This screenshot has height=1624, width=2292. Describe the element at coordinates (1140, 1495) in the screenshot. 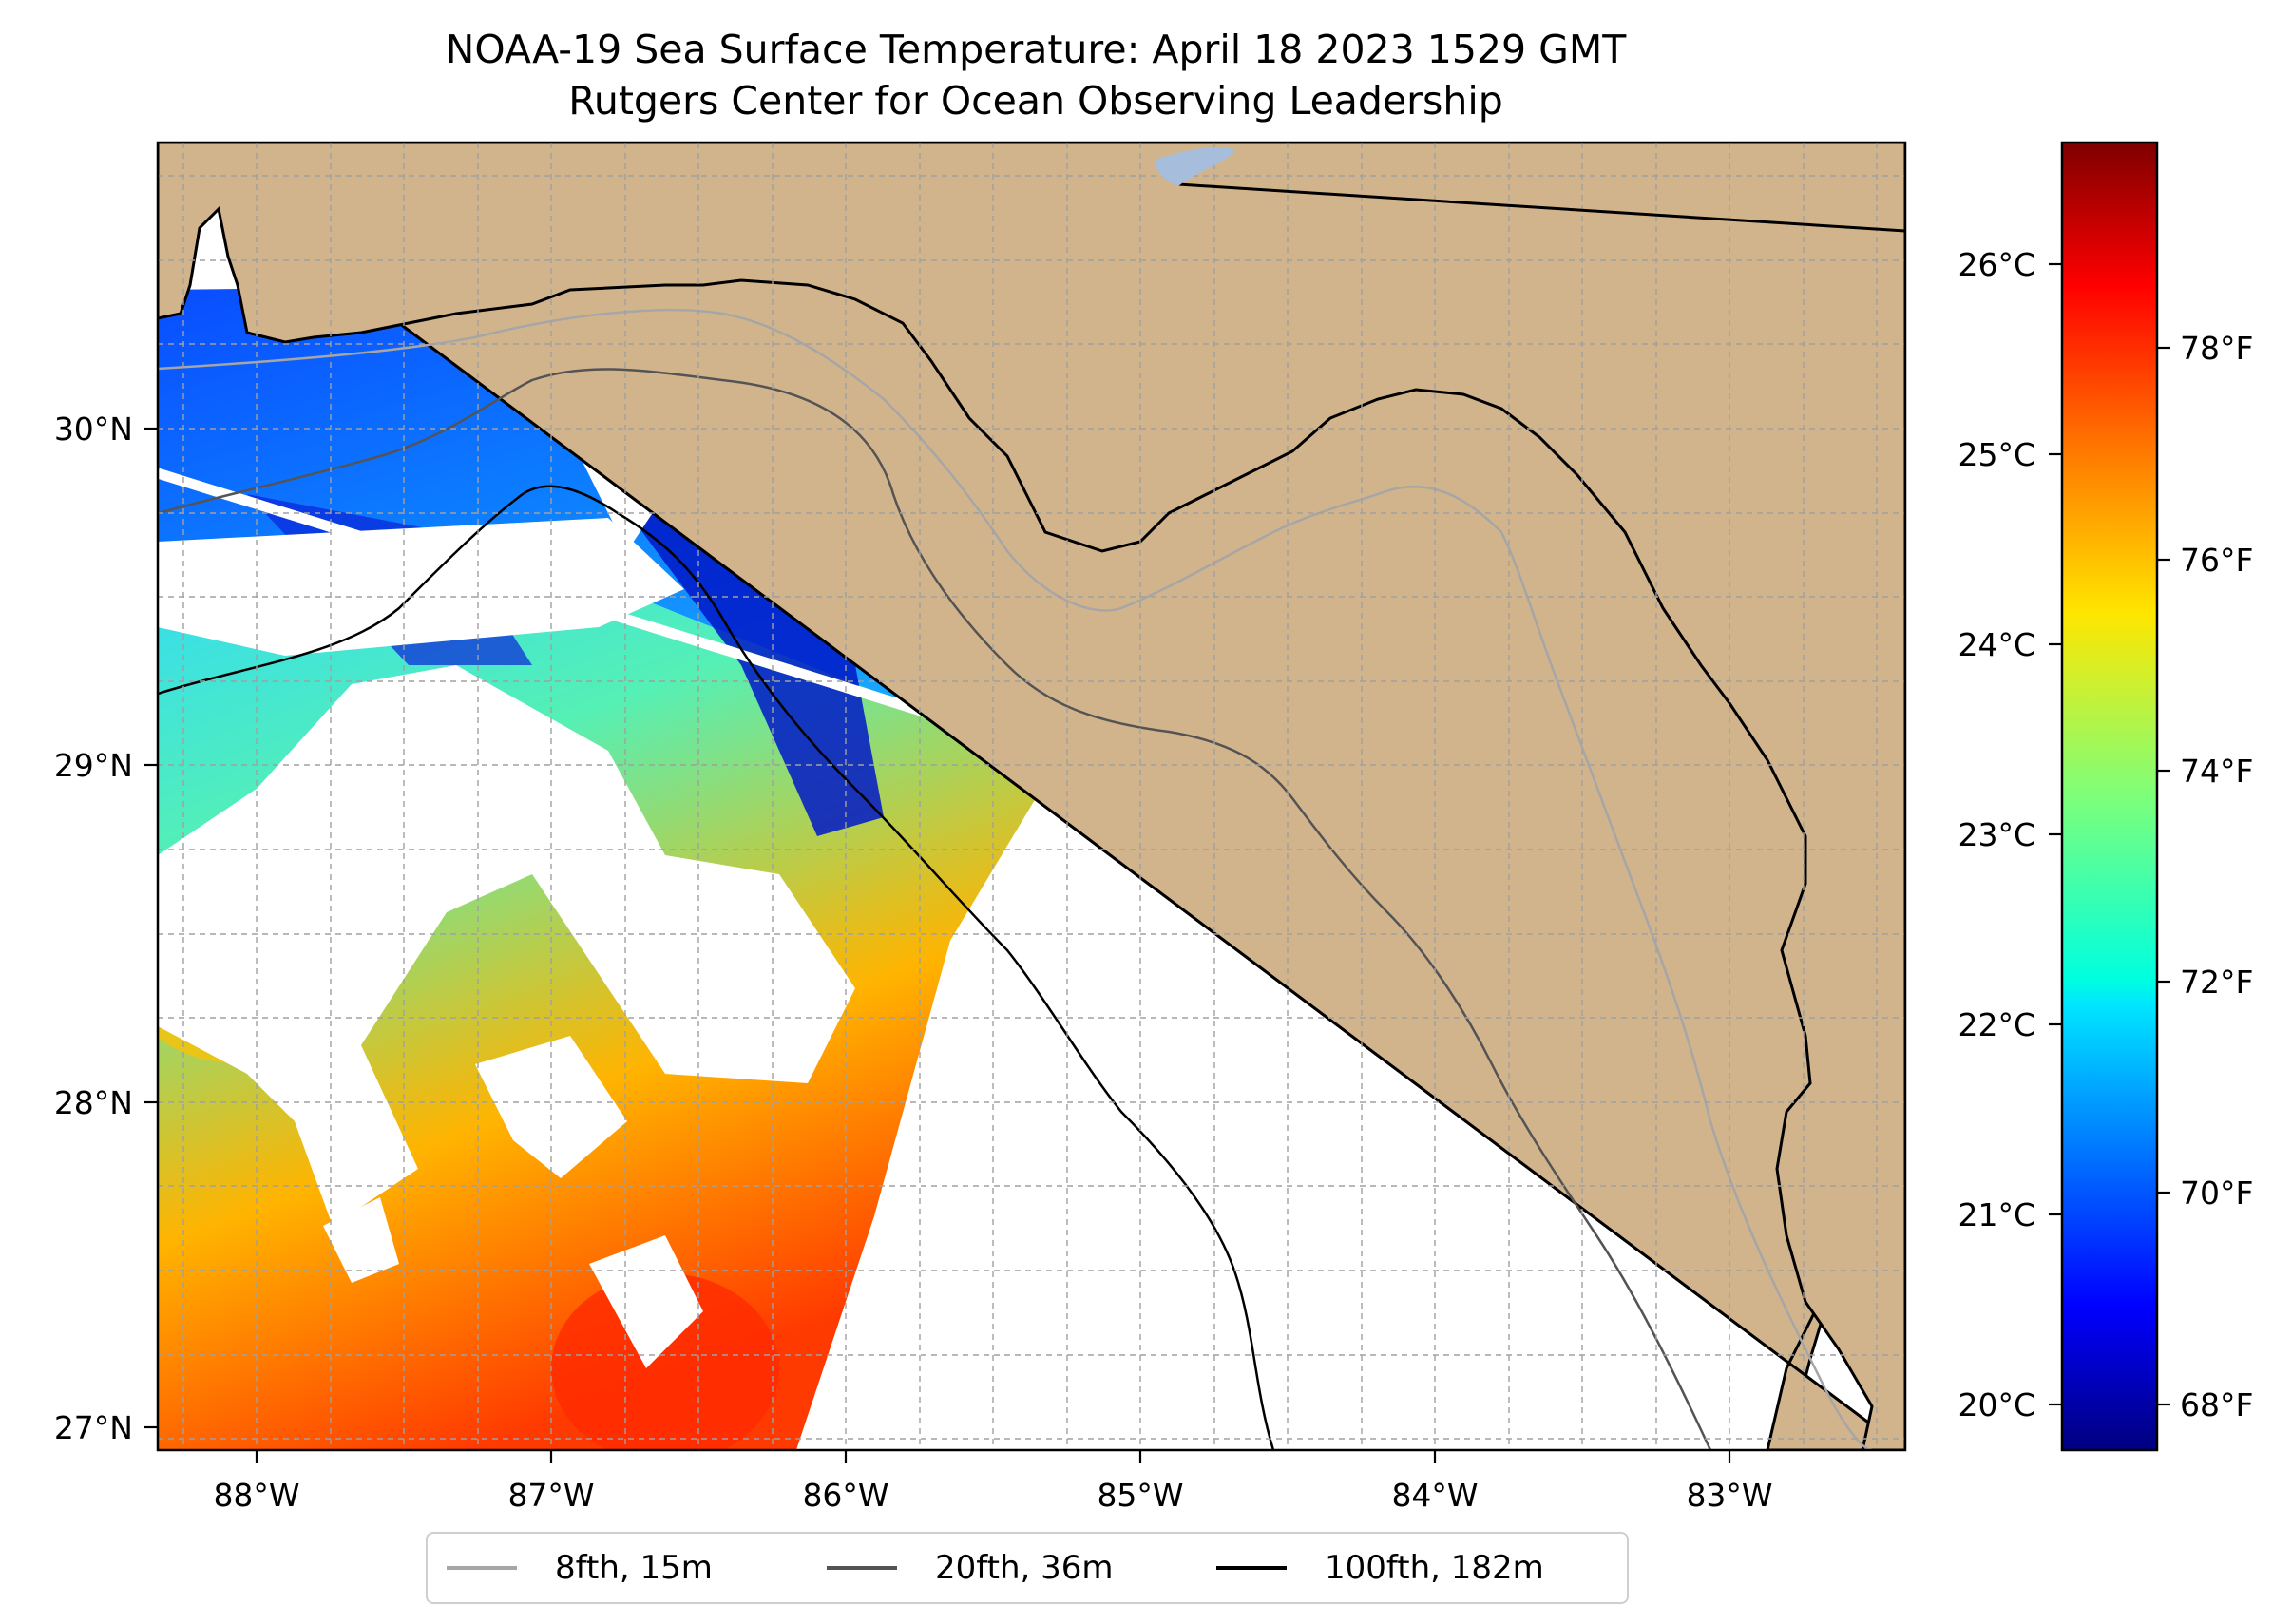

I see `lon-tick-label: 85°W` at that location.